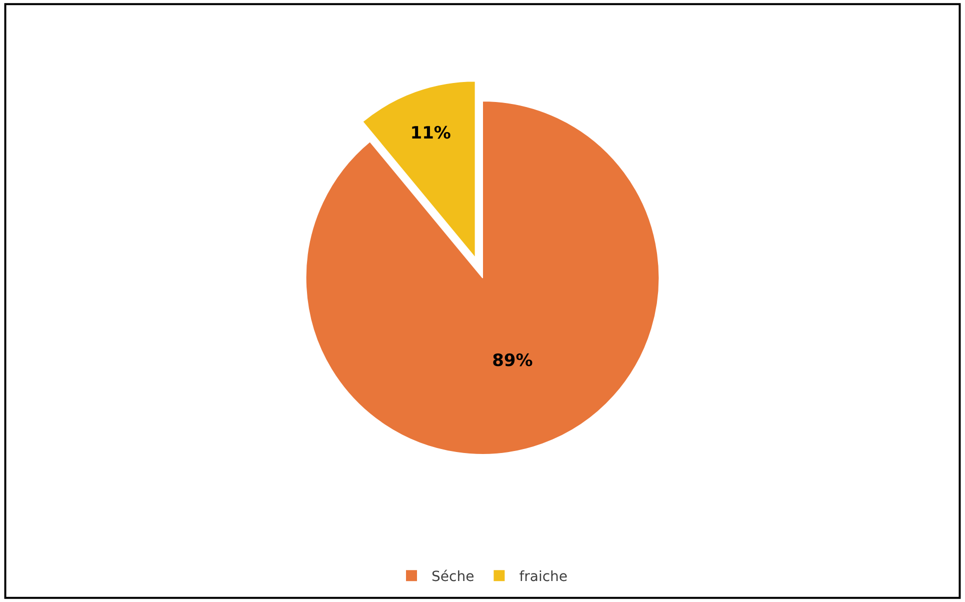 The image size is (965, 602). What do you see at coordinates (512, 360) in the screenshot?
I see `data-label: 89%` at bounding box center [512, 360].